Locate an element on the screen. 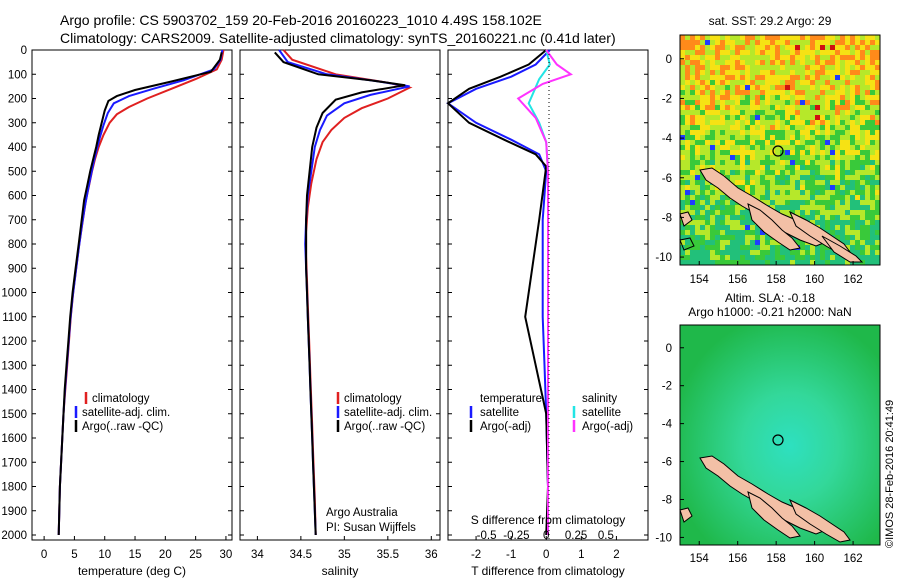  depth-tick-label: 1300 is located at coordinates (14, 366).